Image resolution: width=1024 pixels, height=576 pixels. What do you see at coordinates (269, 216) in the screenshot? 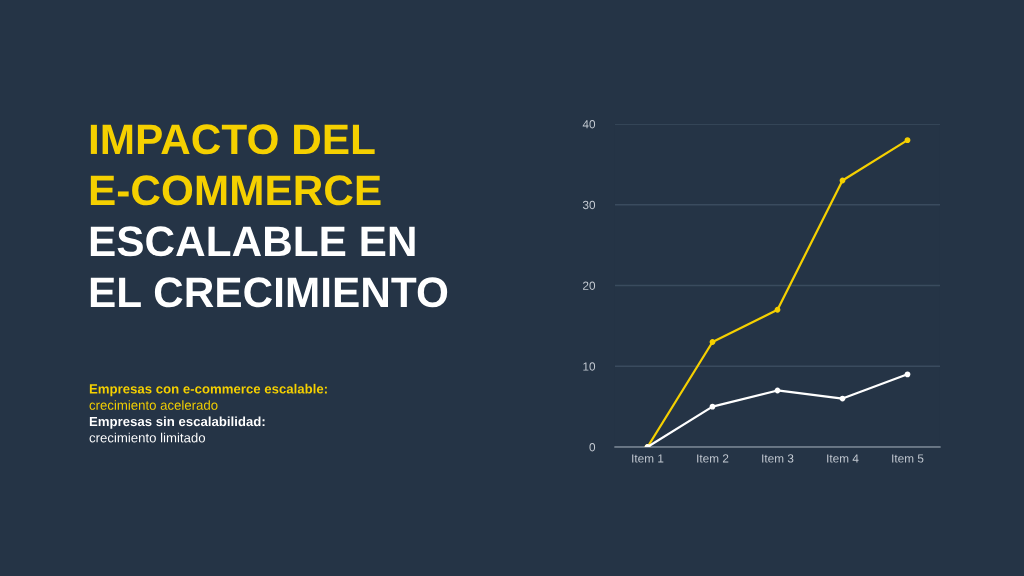
I see `text: IMPACTO DEL E-COMMERCE ESCALABLE EN EL CRECIMIENTO` at bounding box center [269, 216].